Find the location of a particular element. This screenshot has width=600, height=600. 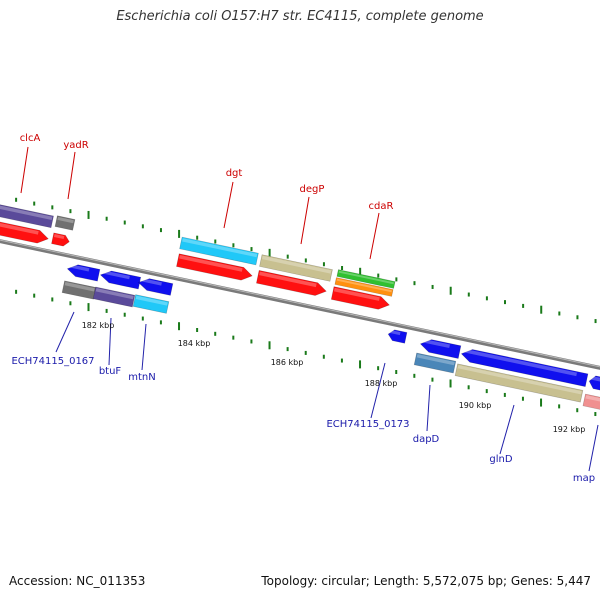

gene-label-ech74115_0173: ECH74115_0173 is located at coordinates (367, 424).